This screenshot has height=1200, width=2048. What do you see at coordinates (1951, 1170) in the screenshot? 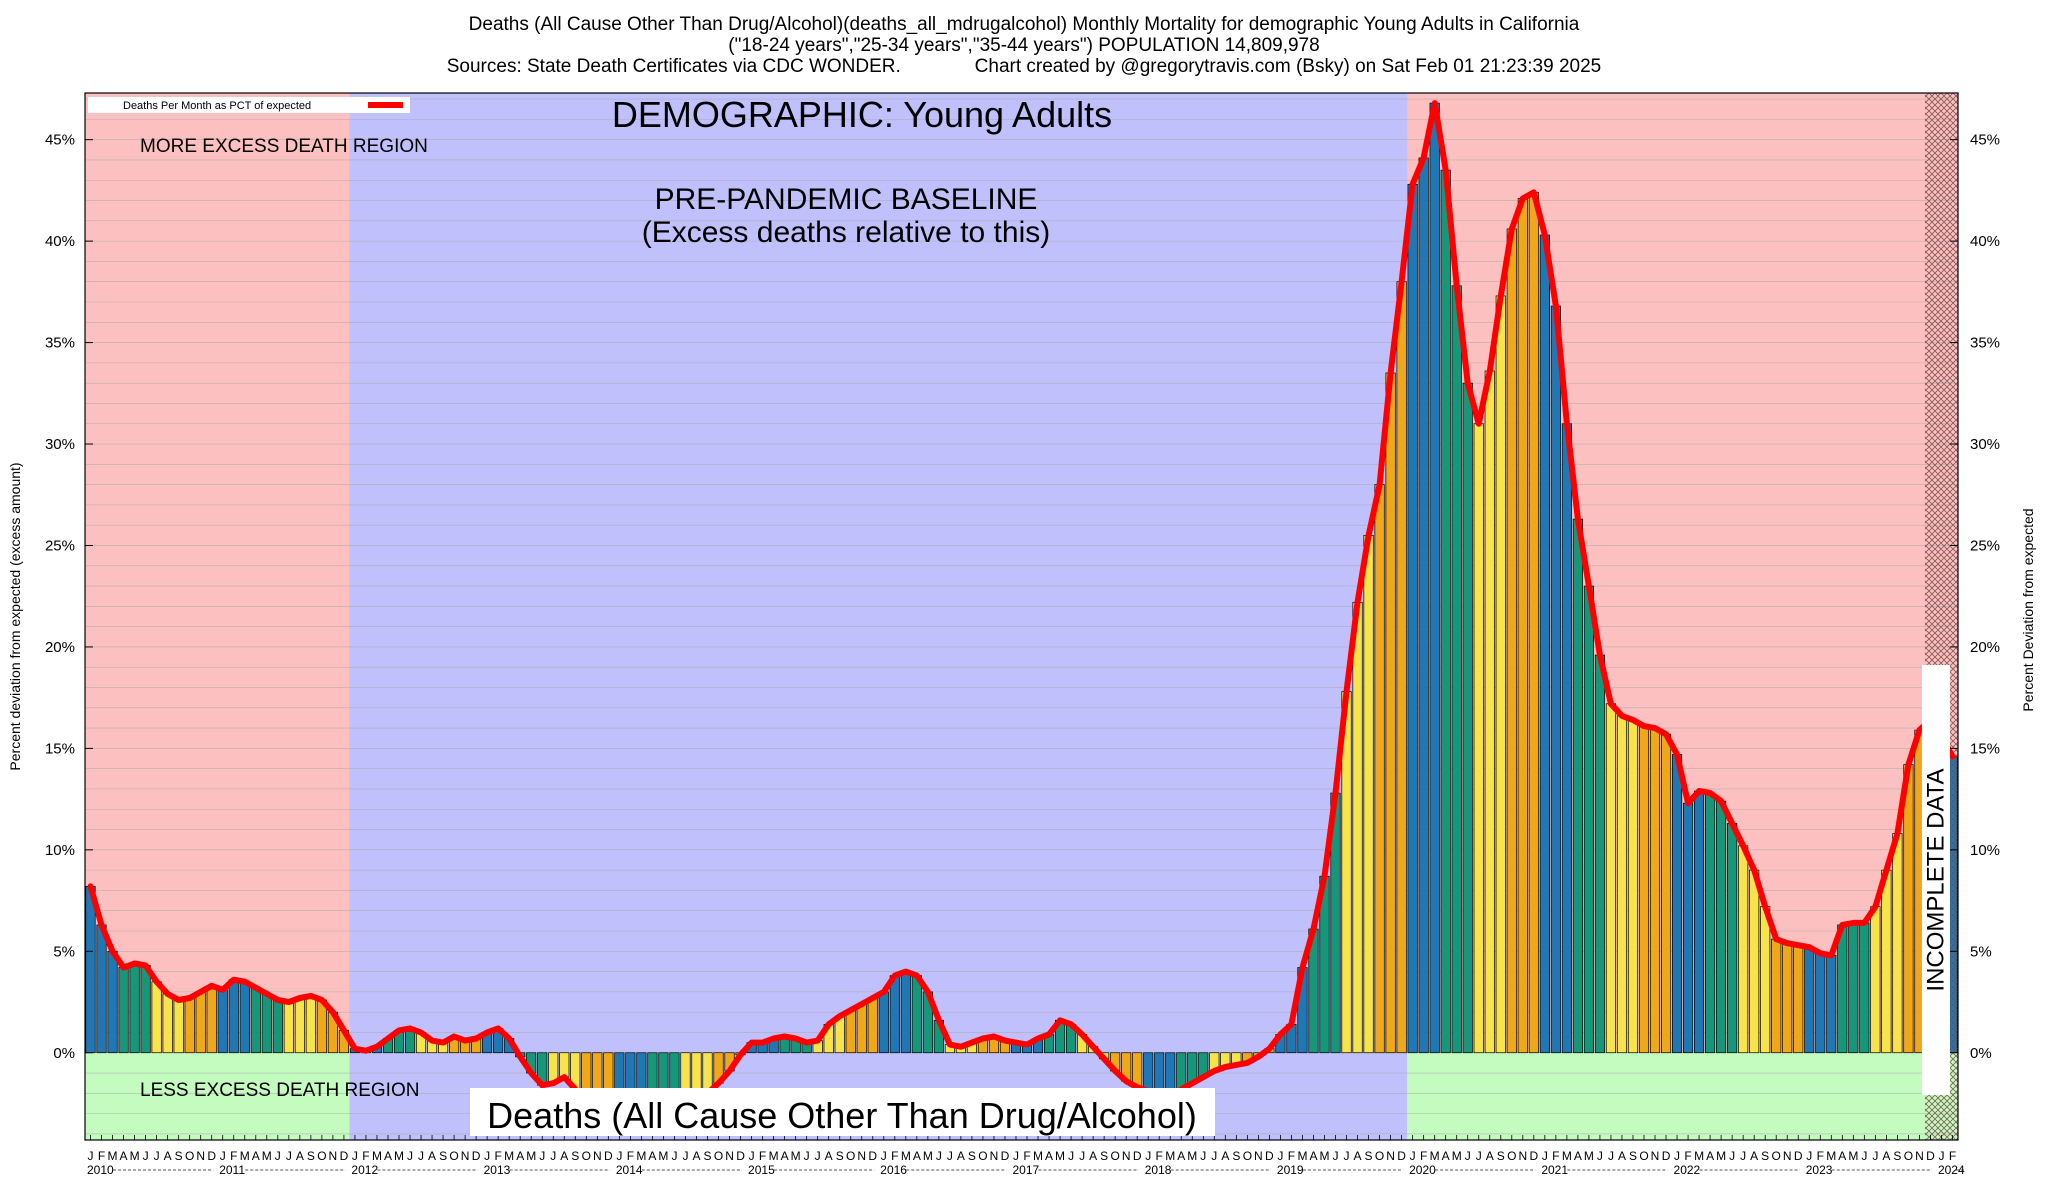
I see `xtick-year-label: 2024` at bounding box center [1951, 1170].